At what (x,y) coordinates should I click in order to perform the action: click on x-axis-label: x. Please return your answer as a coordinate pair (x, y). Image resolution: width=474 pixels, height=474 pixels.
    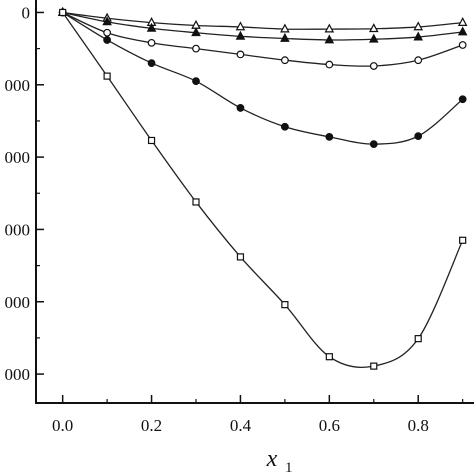
    Looking at the image, I should click on (272, 459).